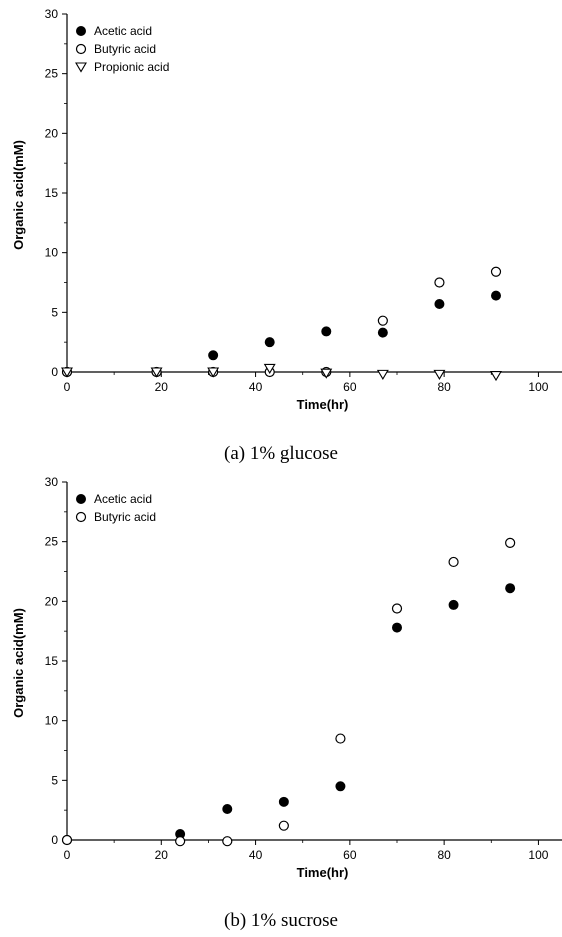  What do you see at coordinates (256, 855) in the screenshot?
I see `chart-b-x-tick-label: 40` at bounding box center [256, 855].